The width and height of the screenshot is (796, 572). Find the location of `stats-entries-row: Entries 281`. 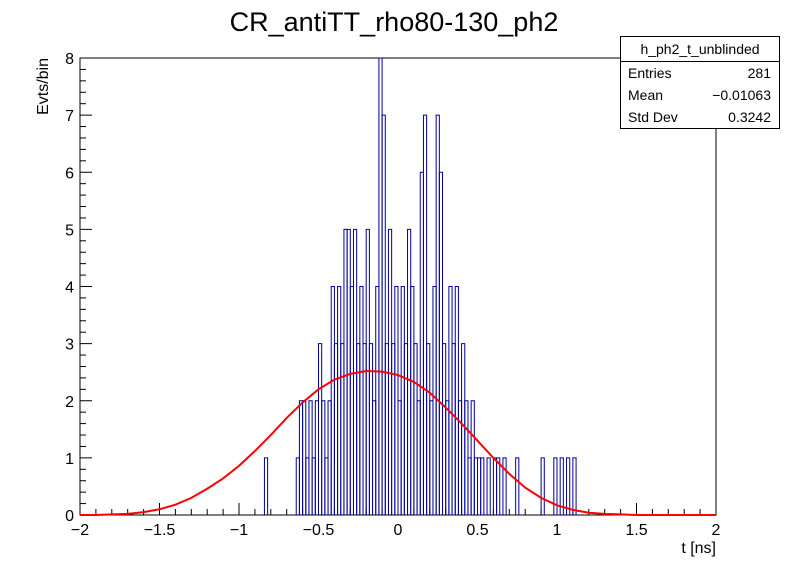

stats-entries-row: Entries 281 is located at coordinates (700, 73).